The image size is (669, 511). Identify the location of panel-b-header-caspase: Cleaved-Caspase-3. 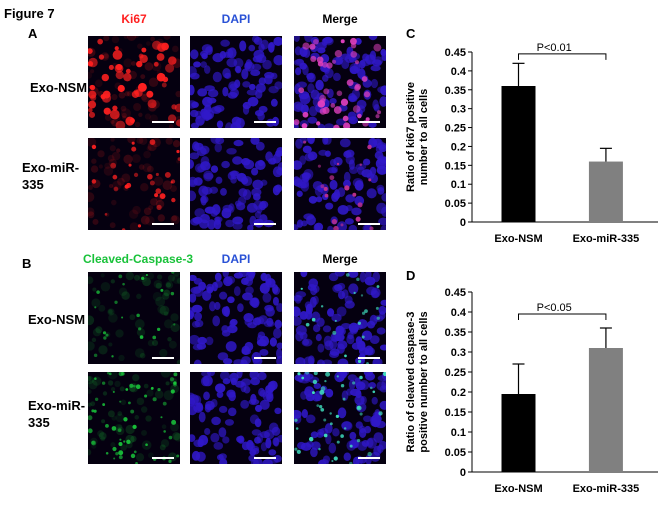
(138, 259).